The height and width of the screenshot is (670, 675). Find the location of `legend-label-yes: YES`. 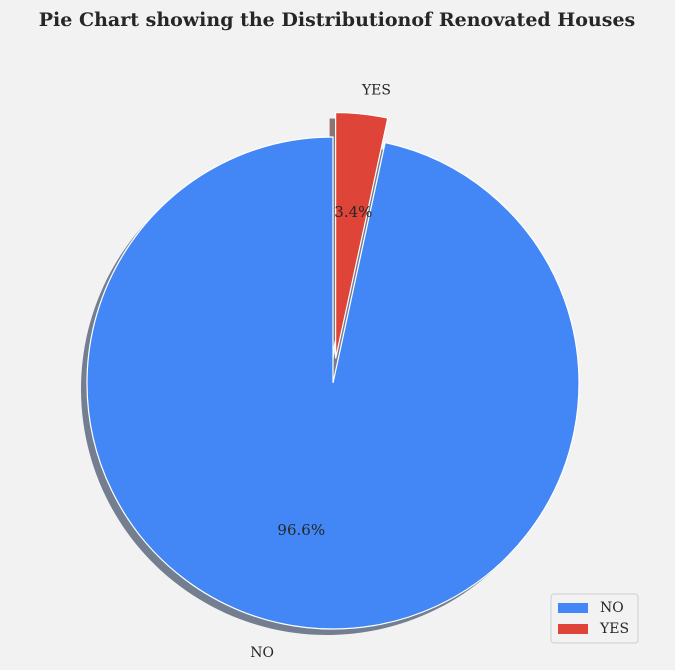

legend-label-yes: YES is located at coordinates (614, 629).